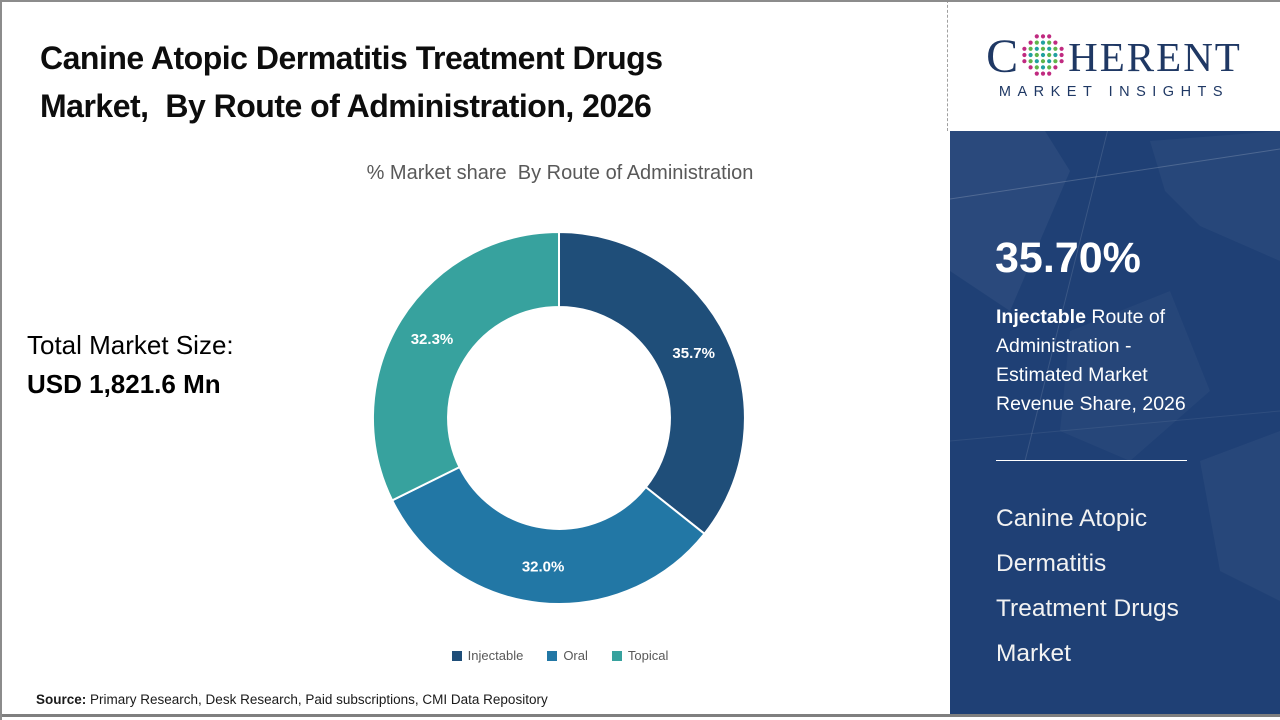 The height and width of the screenshot is (720, 1280). I want to click on legend-label: Topical, so click(648, 655).